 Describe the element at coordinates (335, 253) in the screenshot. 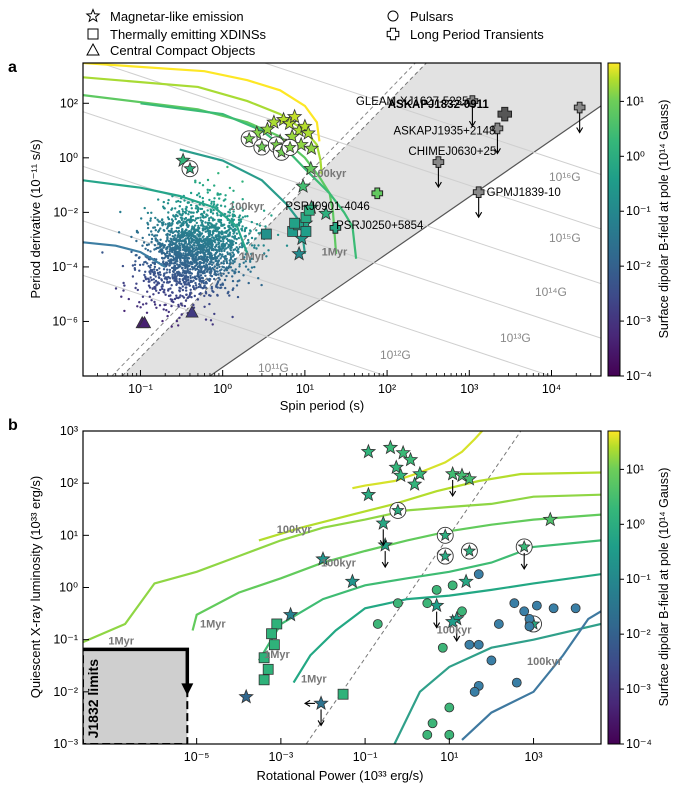

I see `panel-a-annotation: 1Myr` at that location.